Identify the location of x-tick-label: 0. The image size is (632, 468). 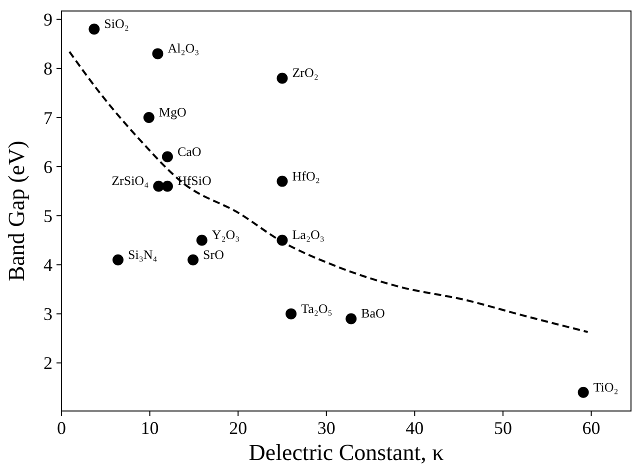
(61, 428).